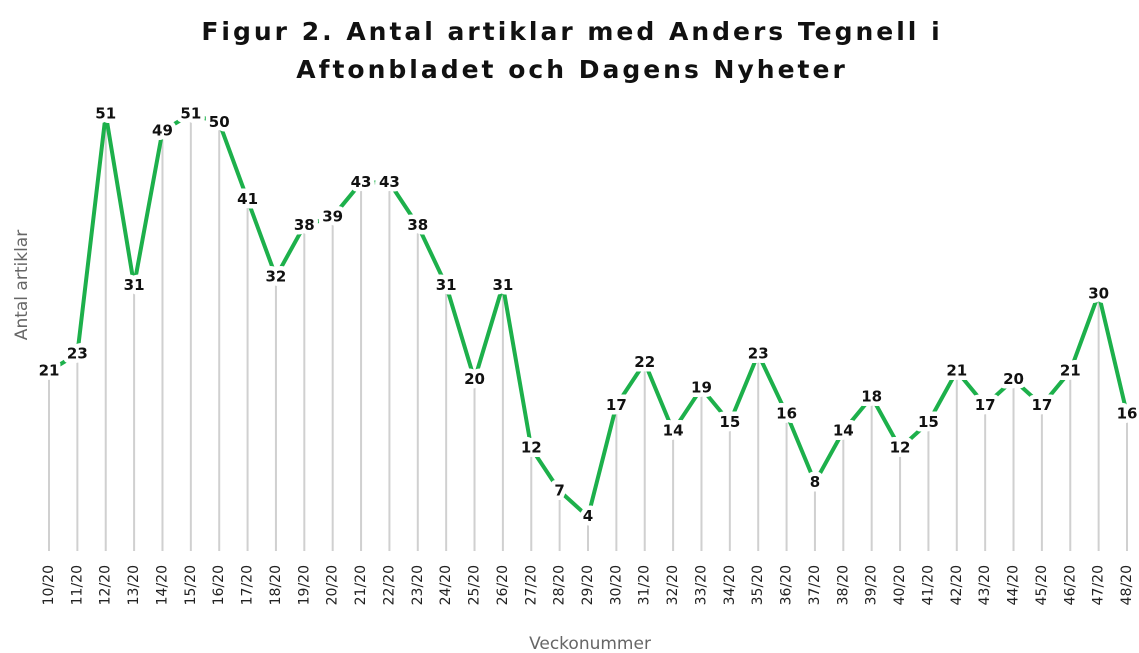  What do you see at coordinates (389, 585) in the screenshot?
I see `x-tick-label: 22/20` at bounding box center [389, 585].